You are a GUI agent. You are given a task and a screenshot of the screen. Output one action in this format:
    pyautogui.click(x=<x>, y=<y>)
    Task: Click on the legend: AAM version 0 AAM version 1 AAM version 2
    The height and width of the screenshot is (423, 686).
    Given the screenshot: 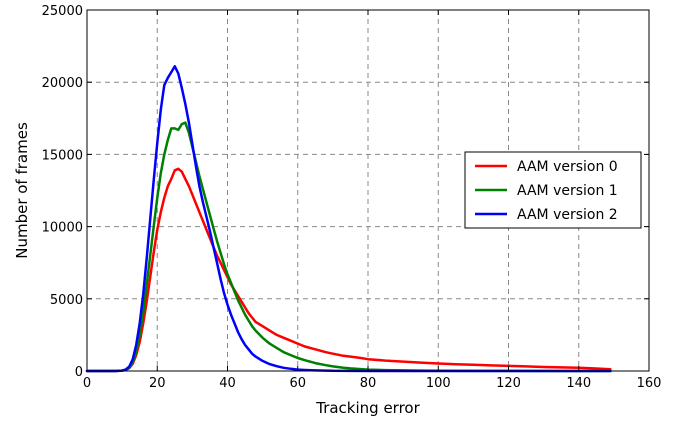 What is the action you would take?
    pyautogui.click(x=553, y=190)
    